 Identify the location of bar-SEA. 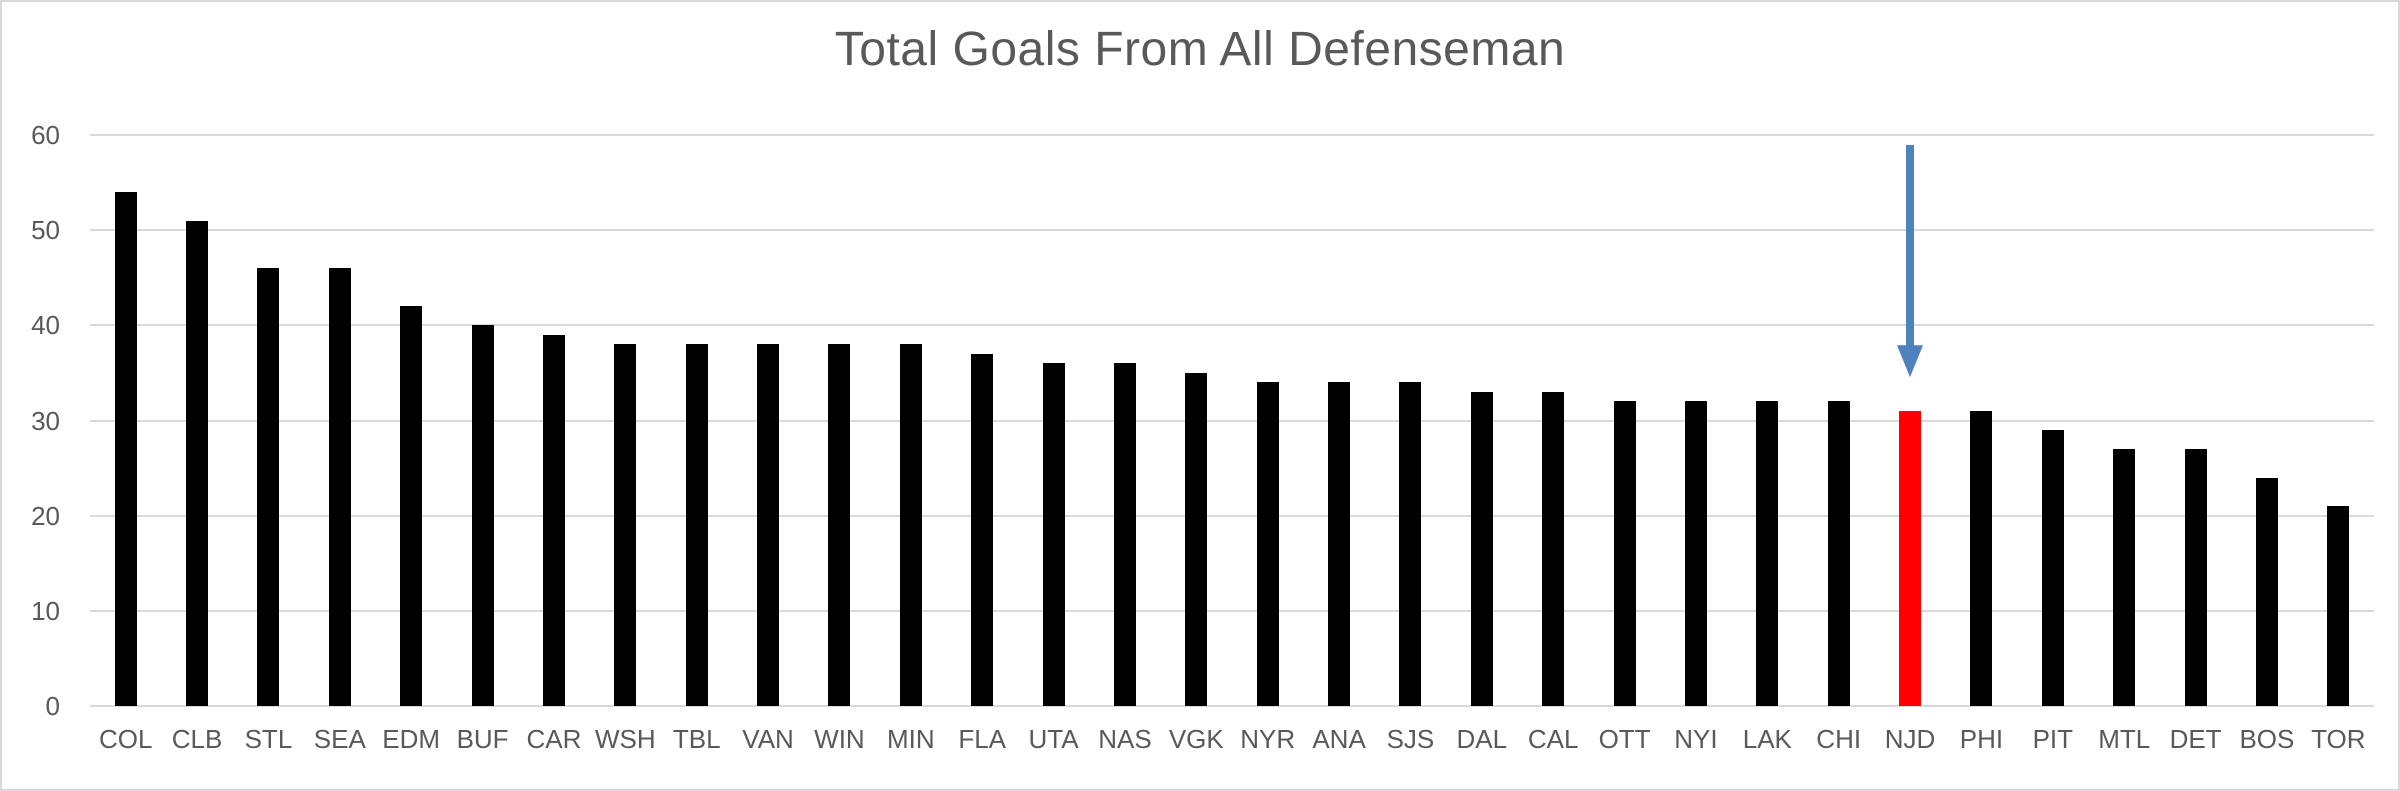
(339, 487).